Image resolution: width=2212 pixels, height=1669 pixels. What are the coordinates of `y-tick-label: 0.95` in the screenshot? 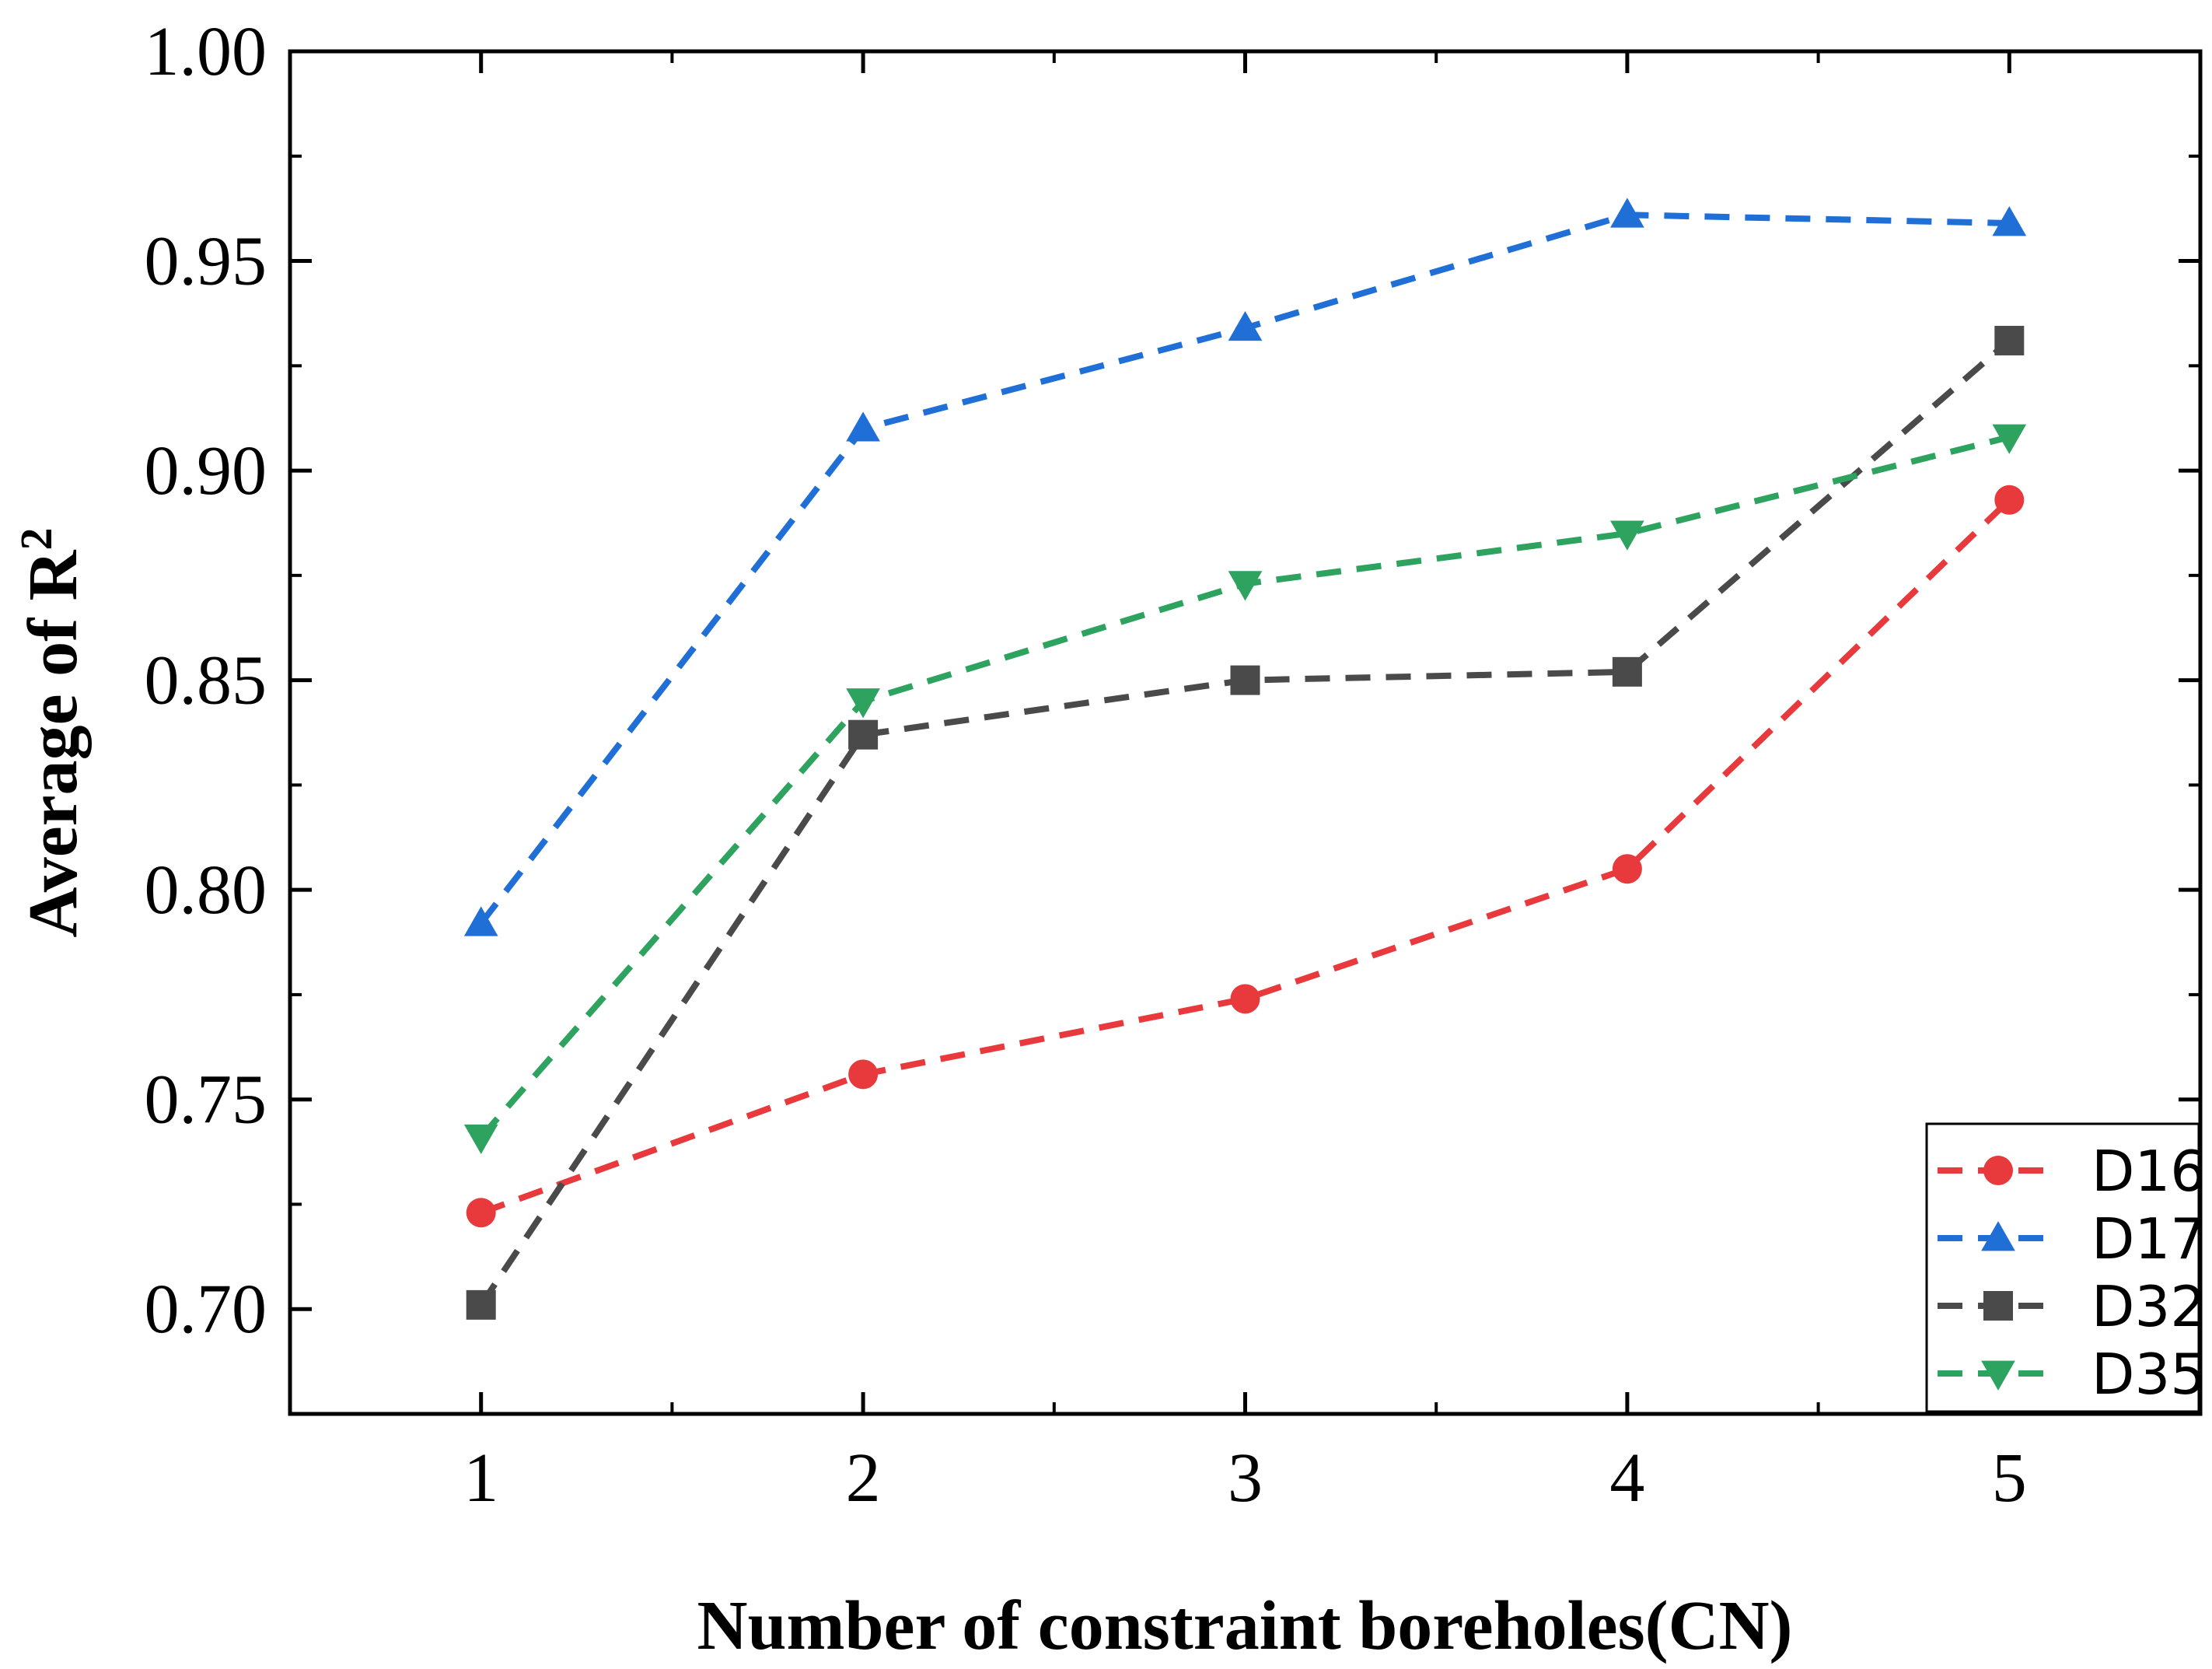 It's located at (206, 261).